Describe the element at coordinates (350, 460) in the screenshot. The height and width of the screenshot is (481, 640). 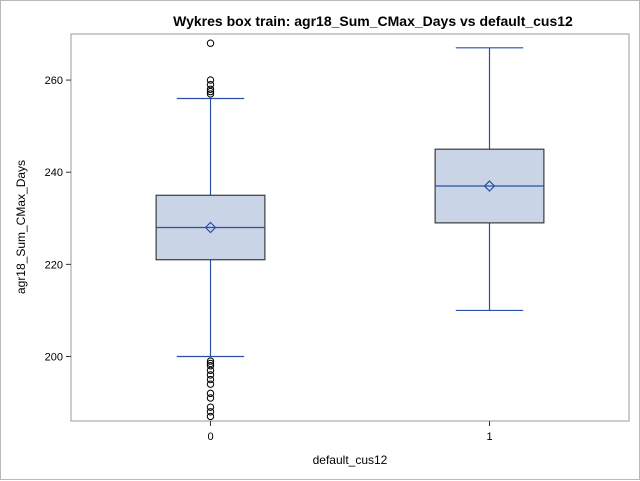
I see `x-axis-label: default_cus12` at that location.